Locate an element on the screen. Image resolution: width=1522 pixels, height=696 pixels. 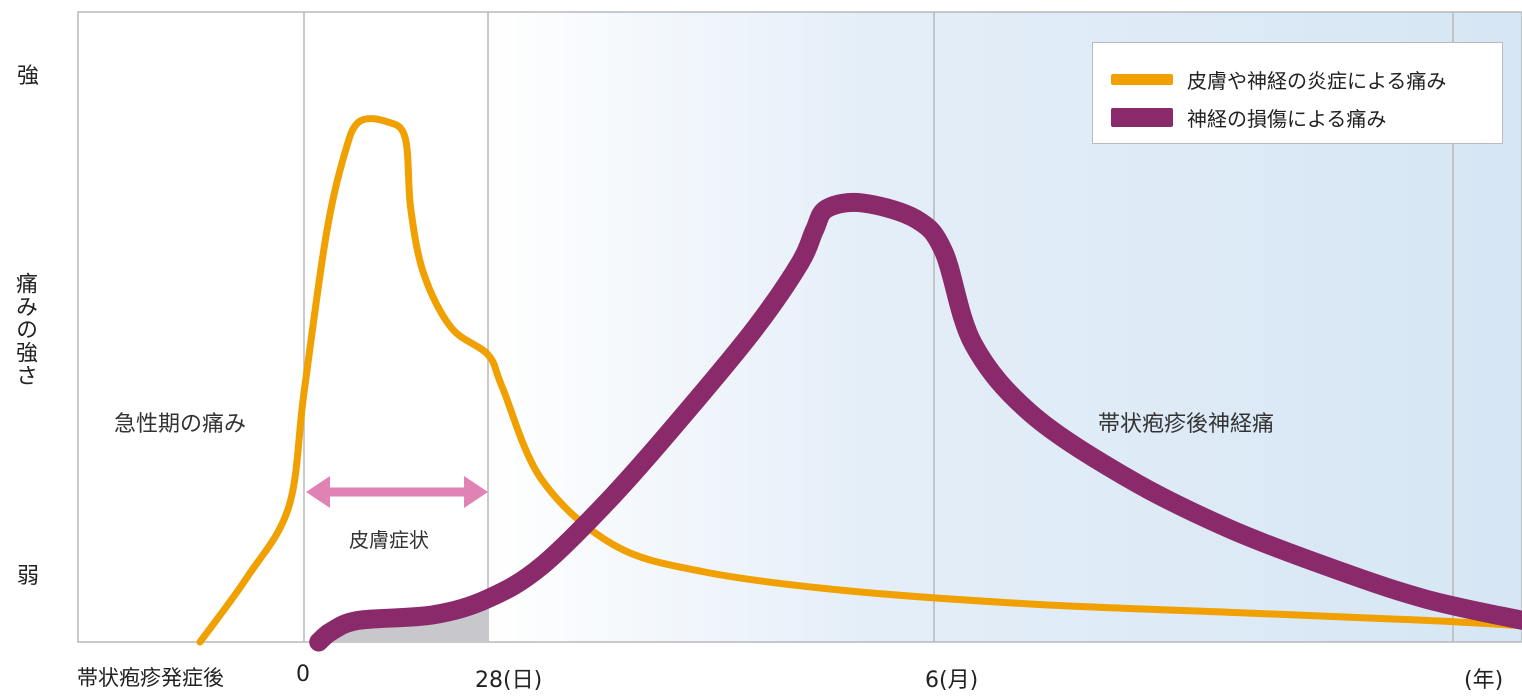
legend: 皮膚や神経の炎症による痛み 神経の損傷による痛み is located at coordinates (1297, 93).